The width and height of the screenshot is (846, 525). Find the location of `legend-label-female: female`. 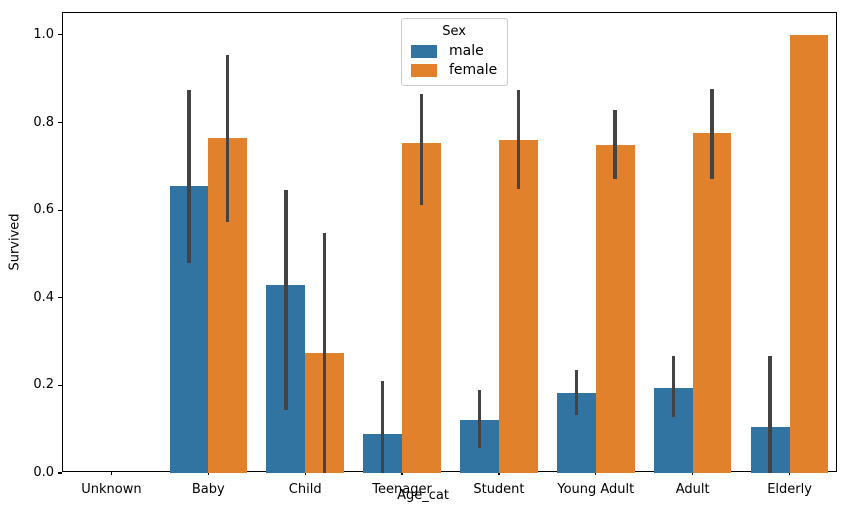

legend-label-female: female is located at coordinates (473, 70).